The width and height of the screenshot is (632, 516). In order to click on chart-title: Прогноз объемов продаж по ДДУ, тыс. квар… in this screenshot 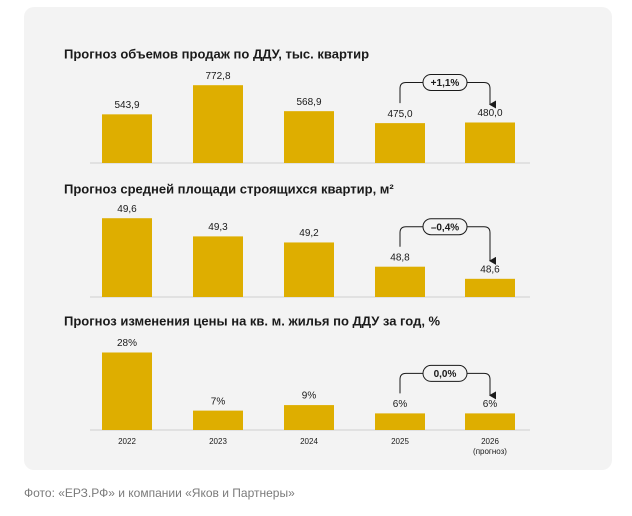, I will do `click(216, 53)`.